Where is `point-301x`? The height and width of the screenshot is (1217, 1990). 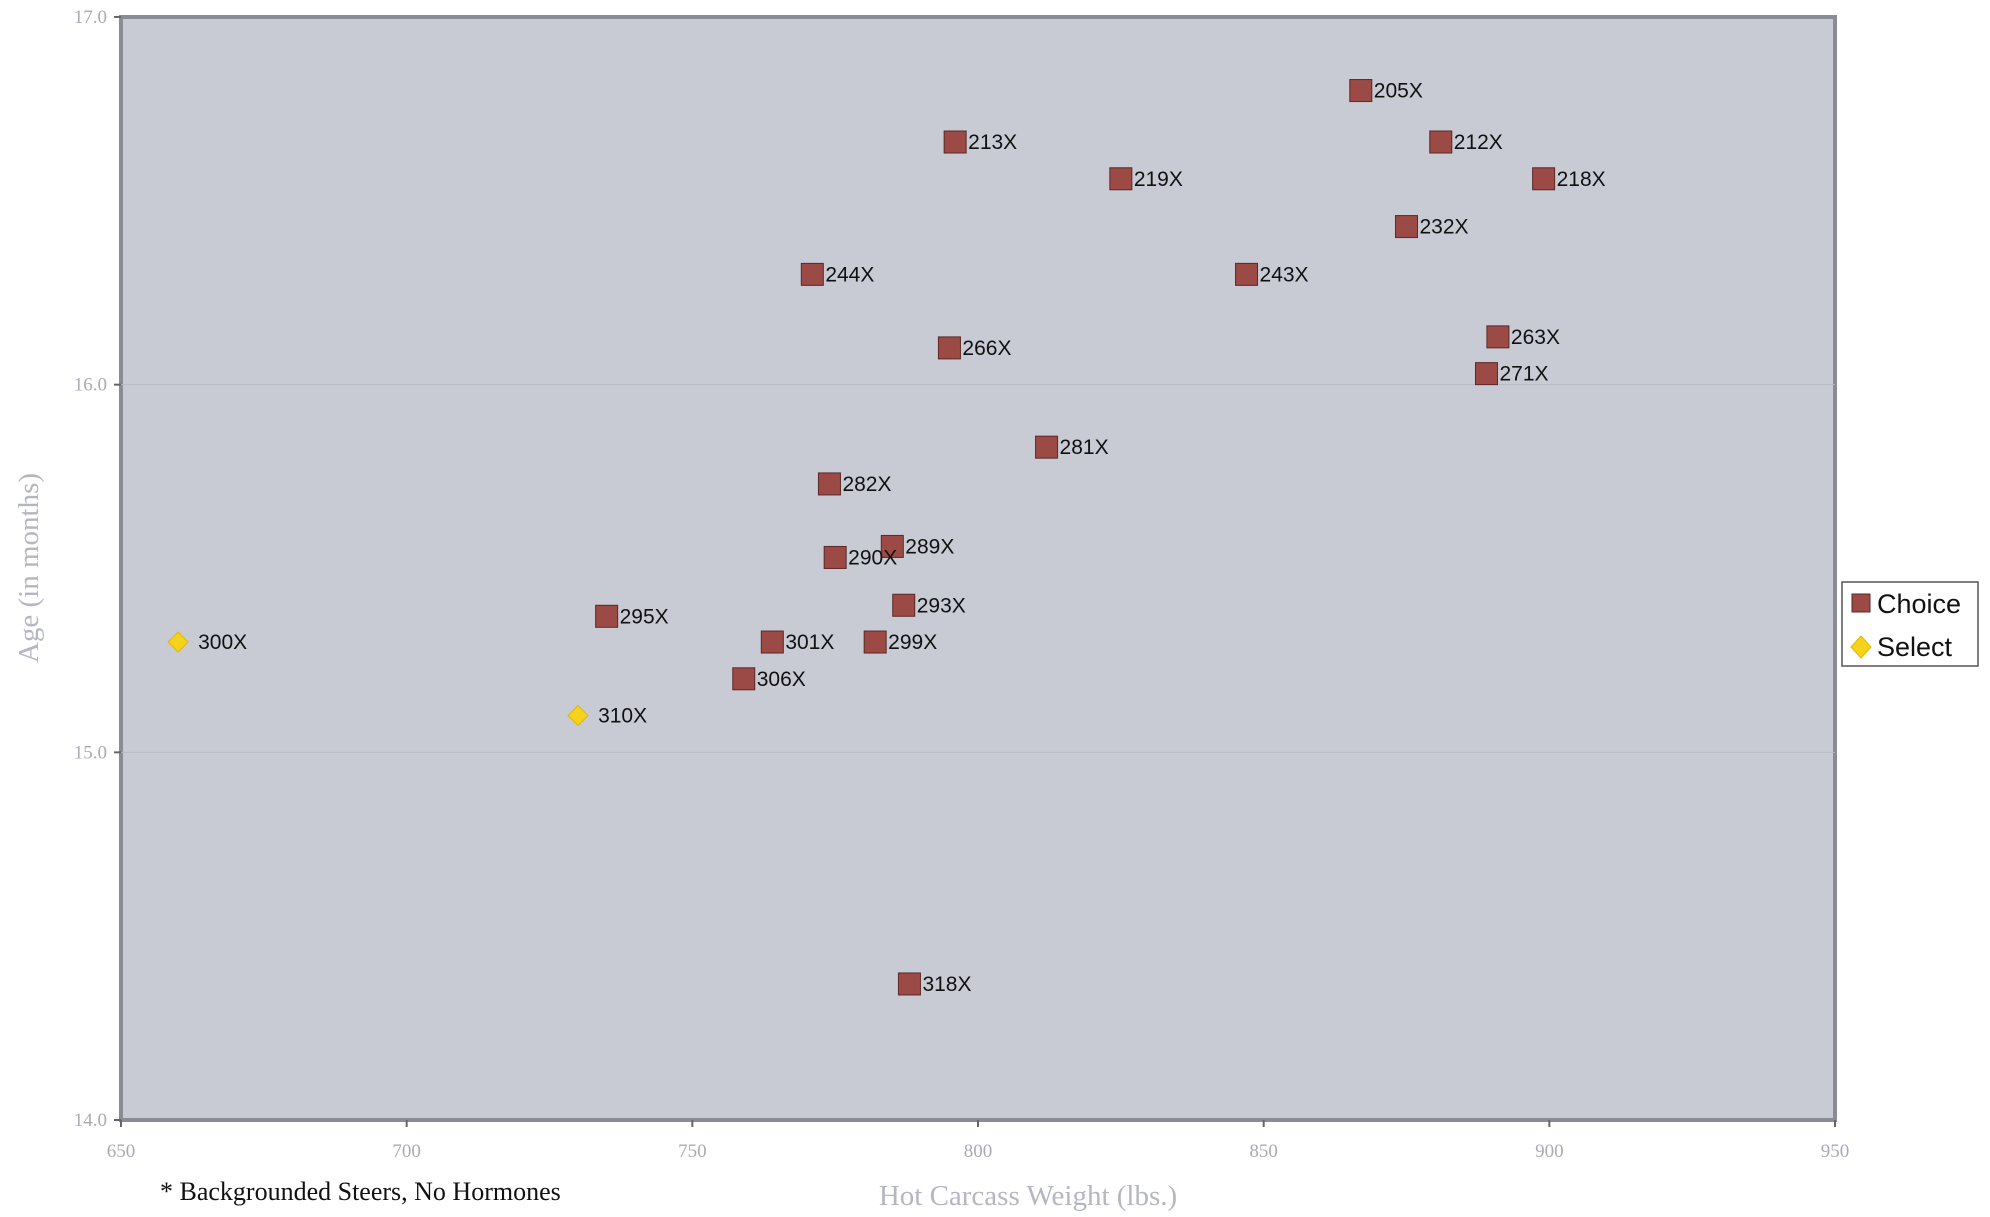
point-301x is located at coordinates (772, 642).